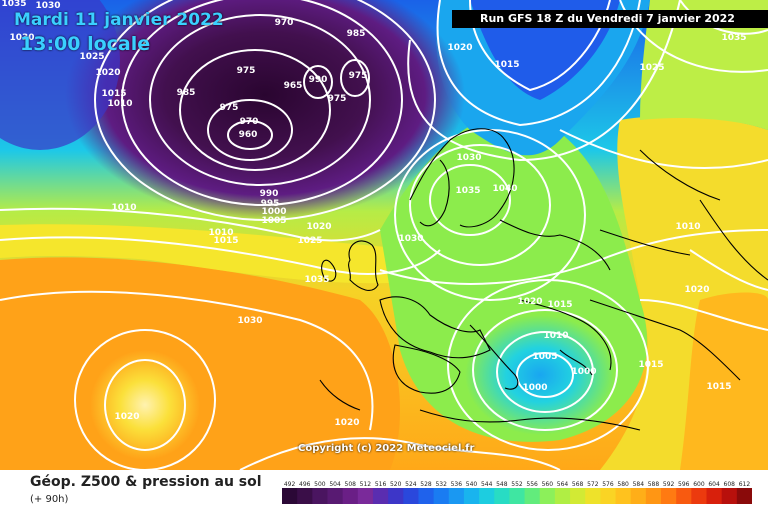  Describe the element at coordinates (411, 484) in the screenshot. I see `legend-tick: 524` at that location.